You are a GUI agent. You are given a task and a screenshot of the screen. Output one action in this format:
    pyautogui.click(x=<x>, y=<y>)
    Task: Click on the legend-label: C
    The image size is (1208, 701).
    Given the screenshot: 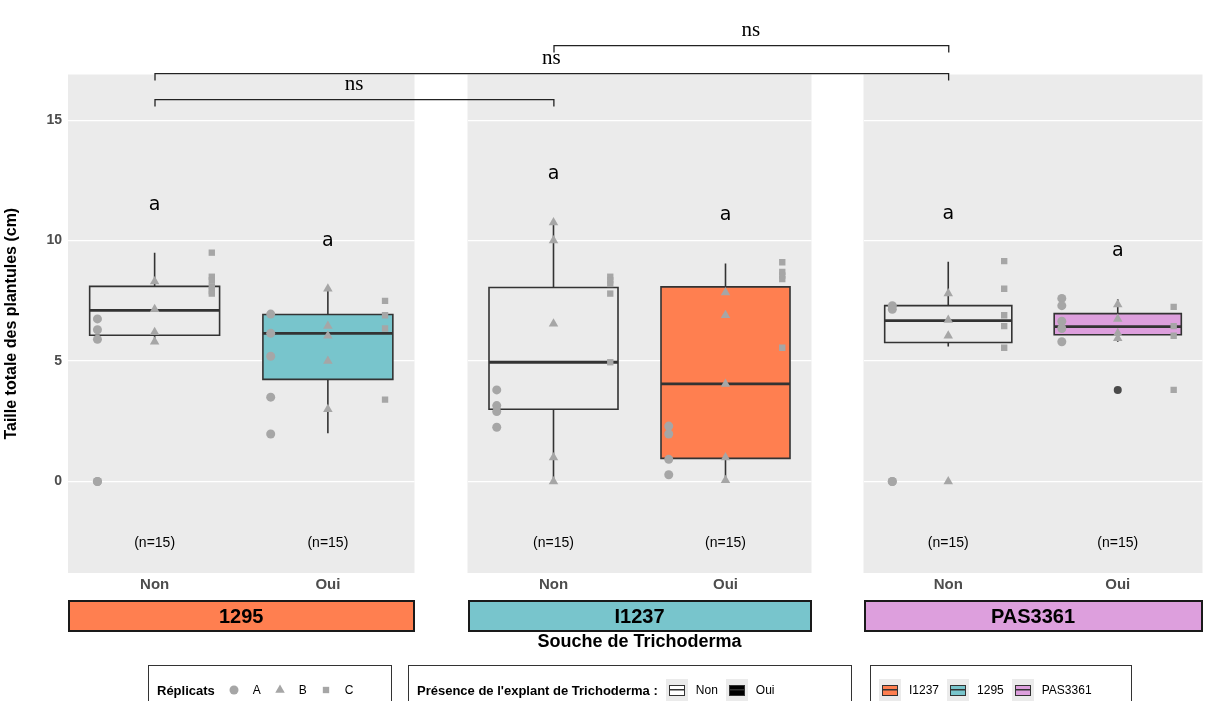 What is the action you would take?
    pyautogui.click(x=349, y=690)
    